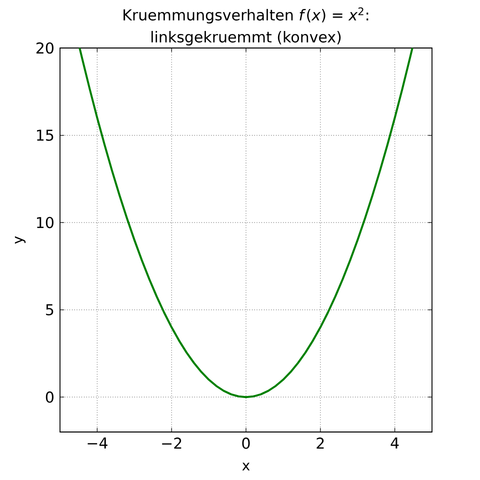 The height and width of the screenshot is (480, 480). Describe the element at coordinates (50, 397) in the screenshot. I see `y-tick-label: 0` at that location.